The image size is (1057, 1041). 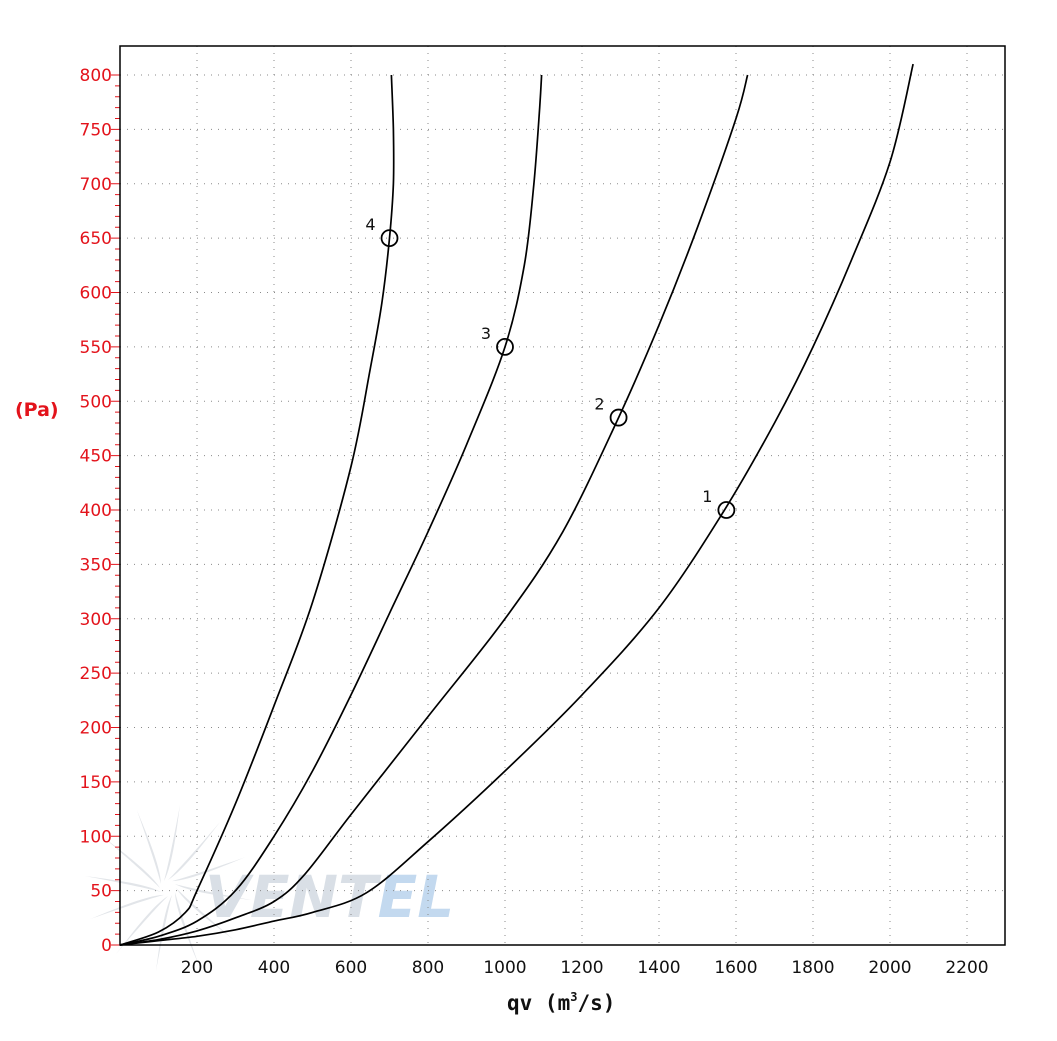 What do you see at coordinates (812, 968) in the screenshot?
I see `x-tick-label: 1800` at bounding box center [812, 968].